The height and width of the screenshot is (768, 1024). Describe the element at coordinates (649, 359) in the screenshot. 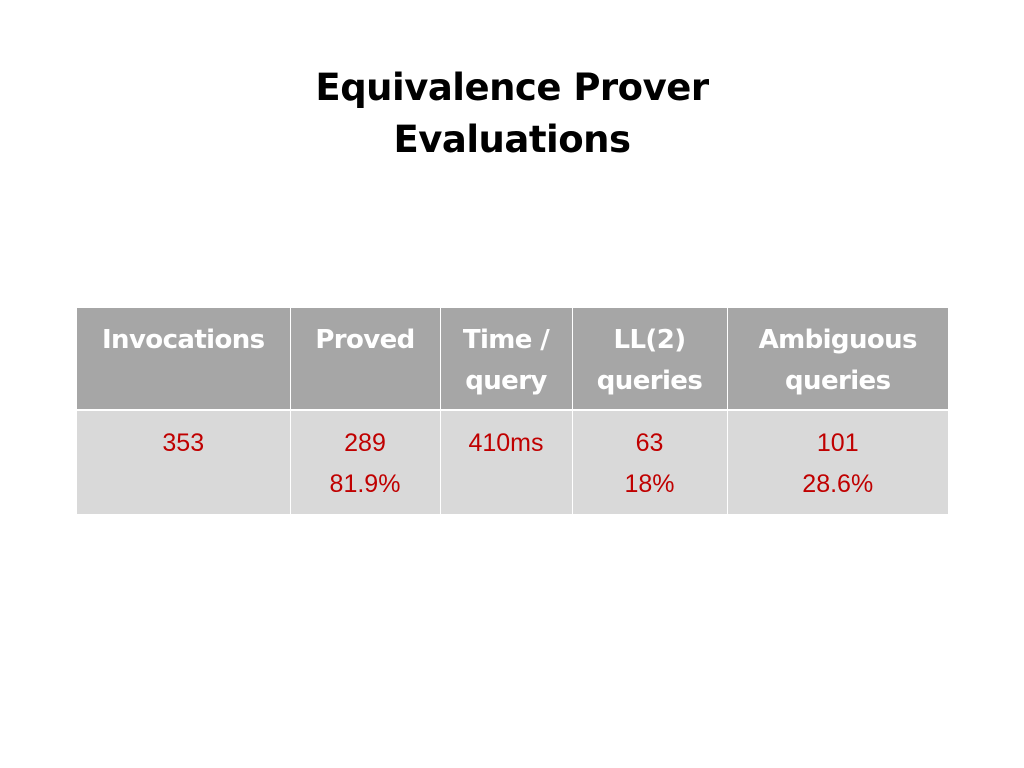

I see `header-ll2-queries: LL(2) queries` at that location.